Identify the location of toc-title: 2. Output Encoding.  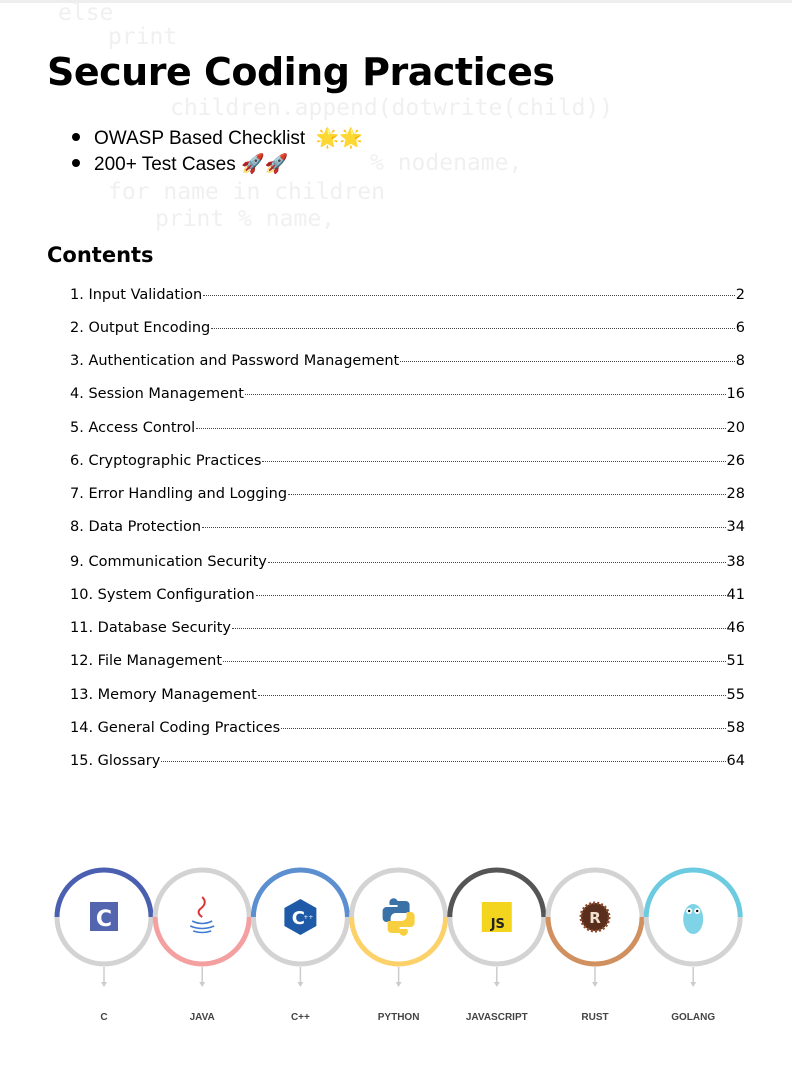
(140, 328).